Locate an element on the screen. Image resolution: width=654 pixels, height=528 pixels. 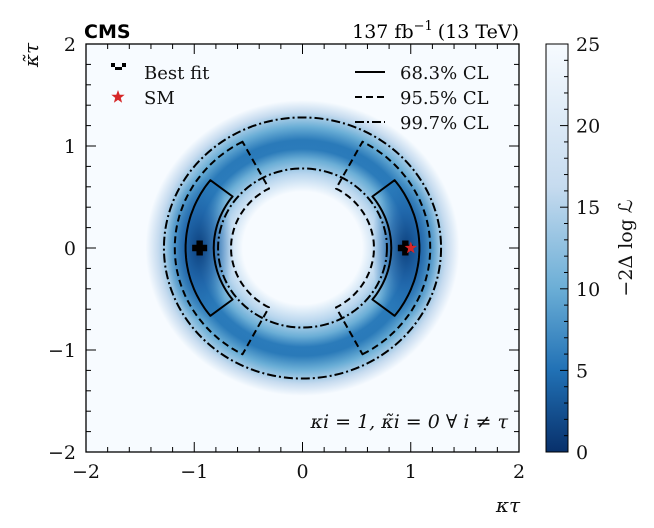
legend-entry-best-fit: Best fit is located at coordinates (160, 73).